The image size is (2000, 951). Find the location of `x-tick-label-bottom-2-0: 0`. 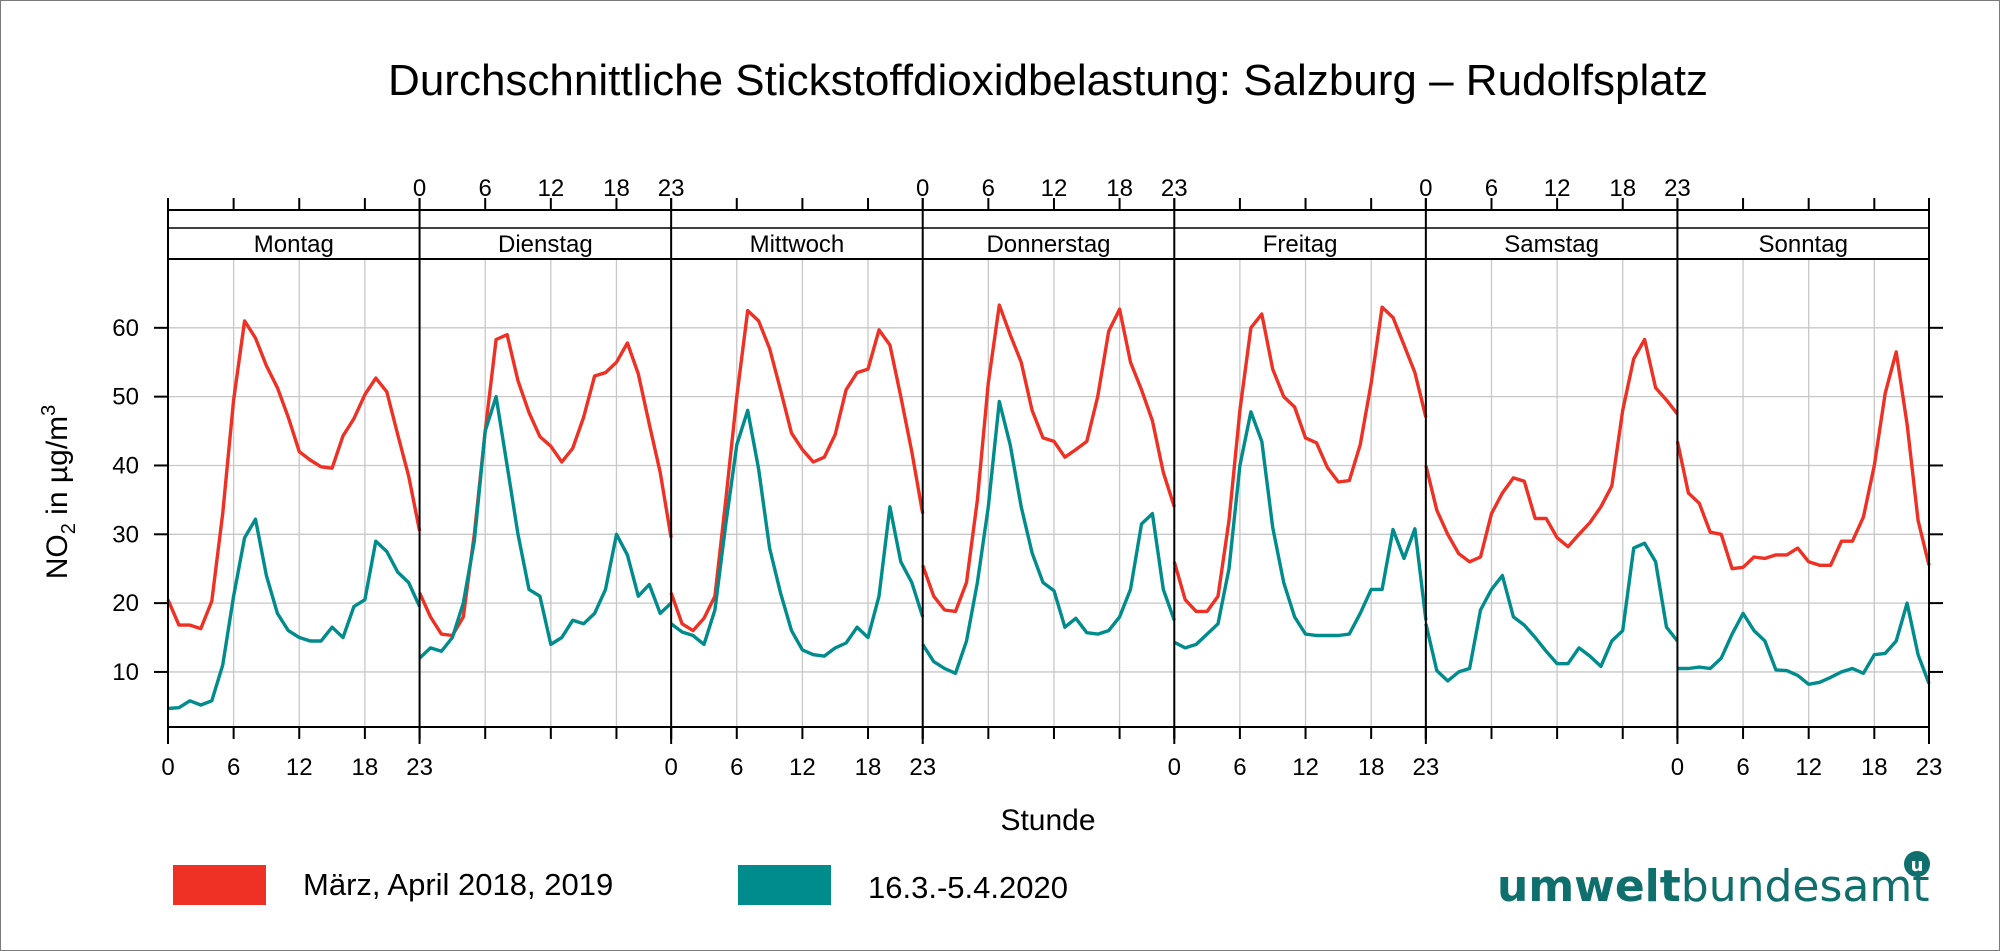

x-tick-label-bottom-2-0: 0 is located at coordinates (670, 767).